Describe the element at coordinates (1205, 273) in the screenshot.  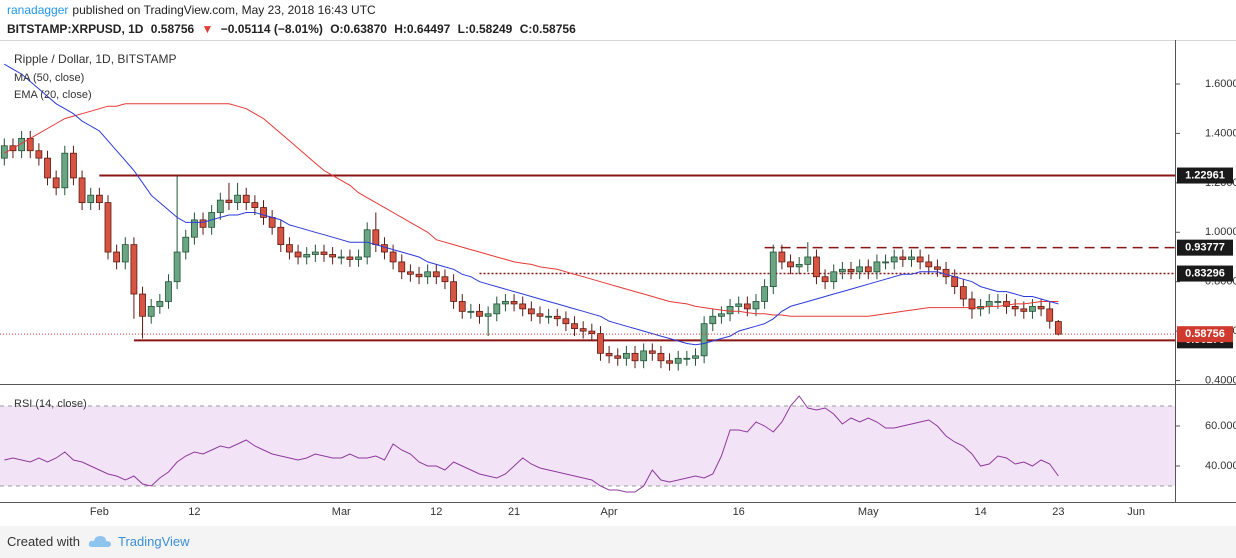
I see `level-label: 0.83296` at that location.